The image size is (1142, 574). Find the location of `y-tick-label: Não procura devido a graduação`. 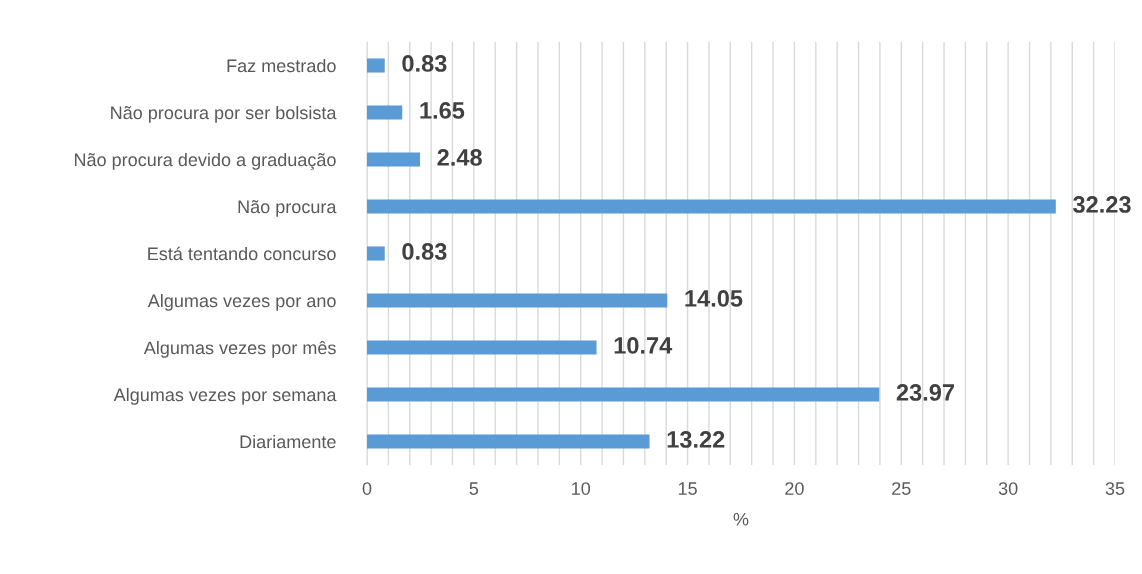

y-tick-label: Não procura devido a graduação is located at coordinates (205, 161).